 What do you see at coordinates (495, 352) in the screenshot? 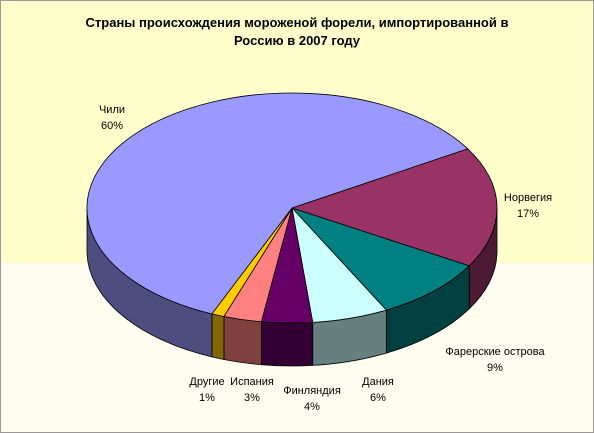
I see `slice-label: Фарерские острова` at bounding box center [495, 352].